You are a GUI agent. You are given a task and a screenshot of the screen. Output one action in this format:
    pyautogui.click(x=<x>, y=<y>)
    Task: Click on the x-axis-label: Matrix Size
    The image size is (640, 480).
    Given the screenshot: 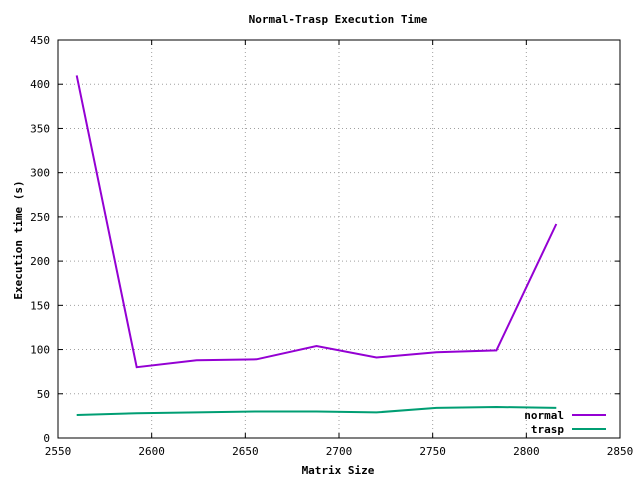 What is the action you would take?
    pyautogui.click(x=338, y=470)
    